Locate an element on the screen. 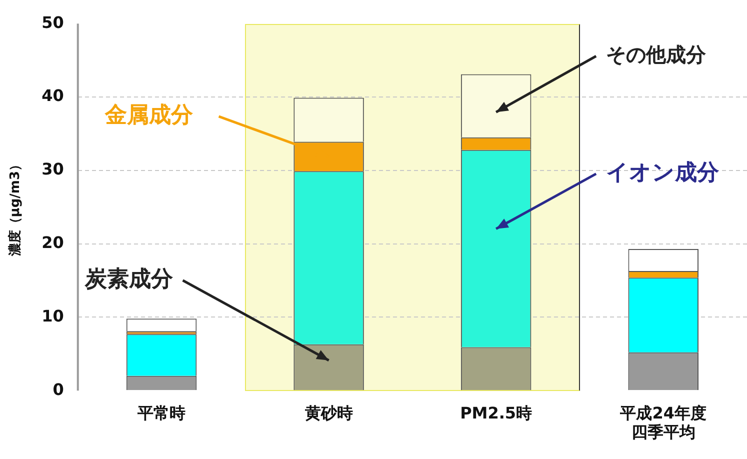 This screenshot has width=747, height=459. y-tick-label: 40 is located at coordinates (53, 96).